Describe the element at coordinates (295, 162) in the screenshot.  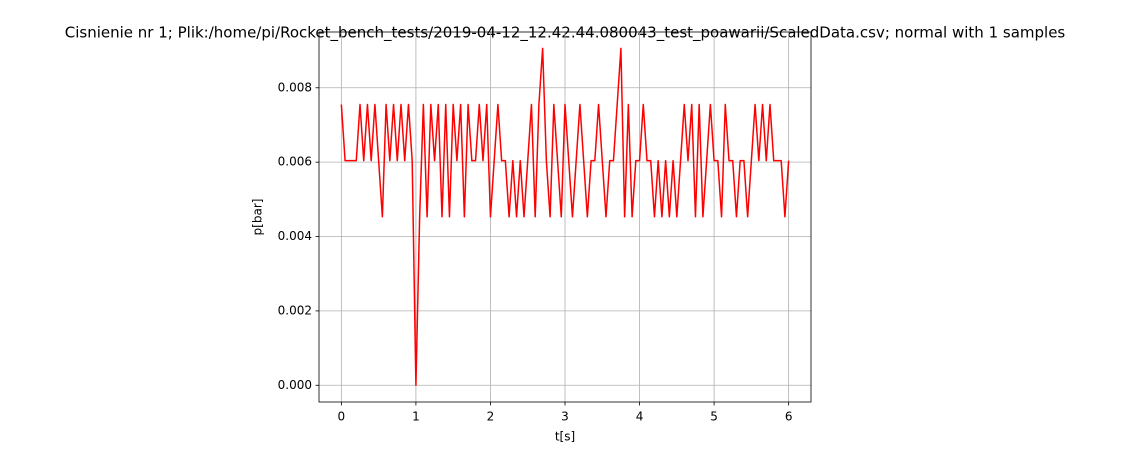
I see `y-tick-label: 0.006` at that location.